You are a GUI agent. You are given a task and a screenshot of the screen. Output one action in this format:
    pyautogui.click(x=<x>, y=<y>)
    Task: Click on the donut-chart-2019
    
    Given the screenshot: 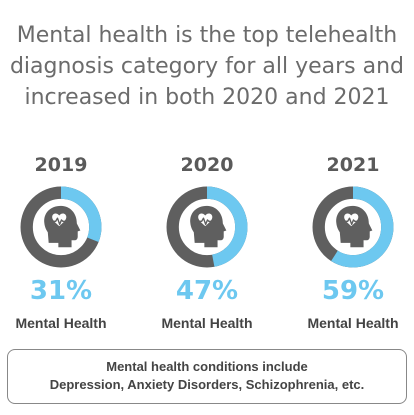 What is the action you would take?
    pyautogui.click(x=61, y=227)
    